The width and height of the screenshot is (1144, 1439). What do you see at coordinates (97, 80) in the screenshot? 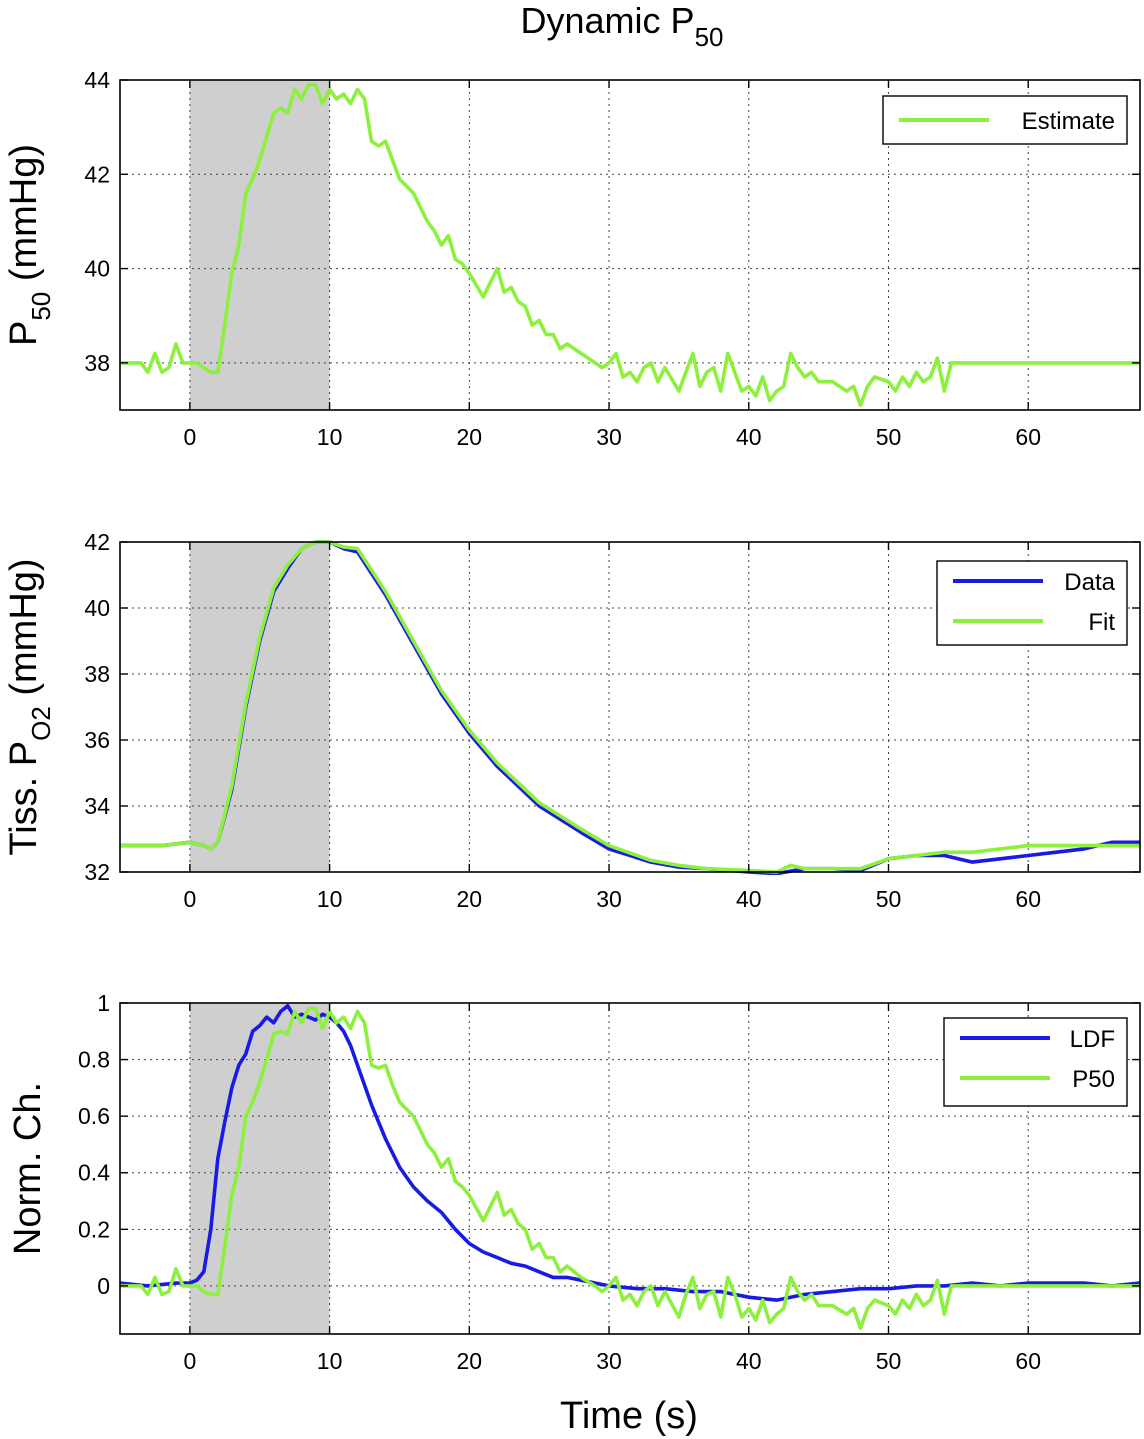
I see `y-tick-label: 44` at bounding box center [97, 80].